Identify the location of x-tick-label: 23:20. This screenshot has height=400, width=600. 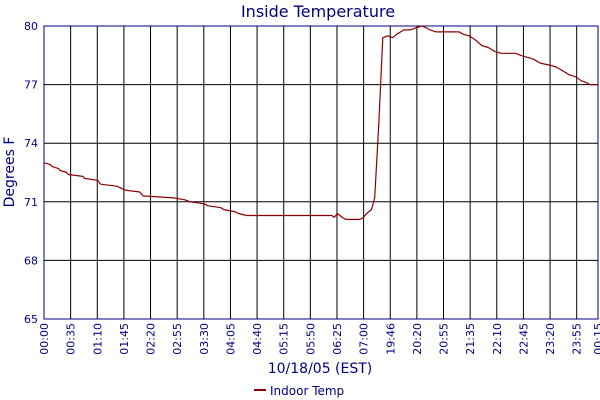
(550, 339).